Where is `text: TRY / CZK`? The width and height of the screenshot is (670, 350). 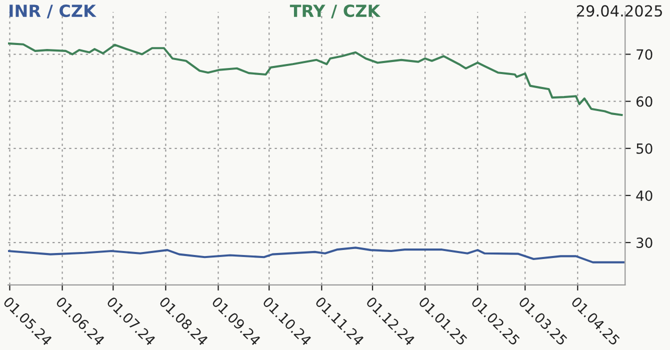
text: TRY / CZK is located at coordinates (335, 11).